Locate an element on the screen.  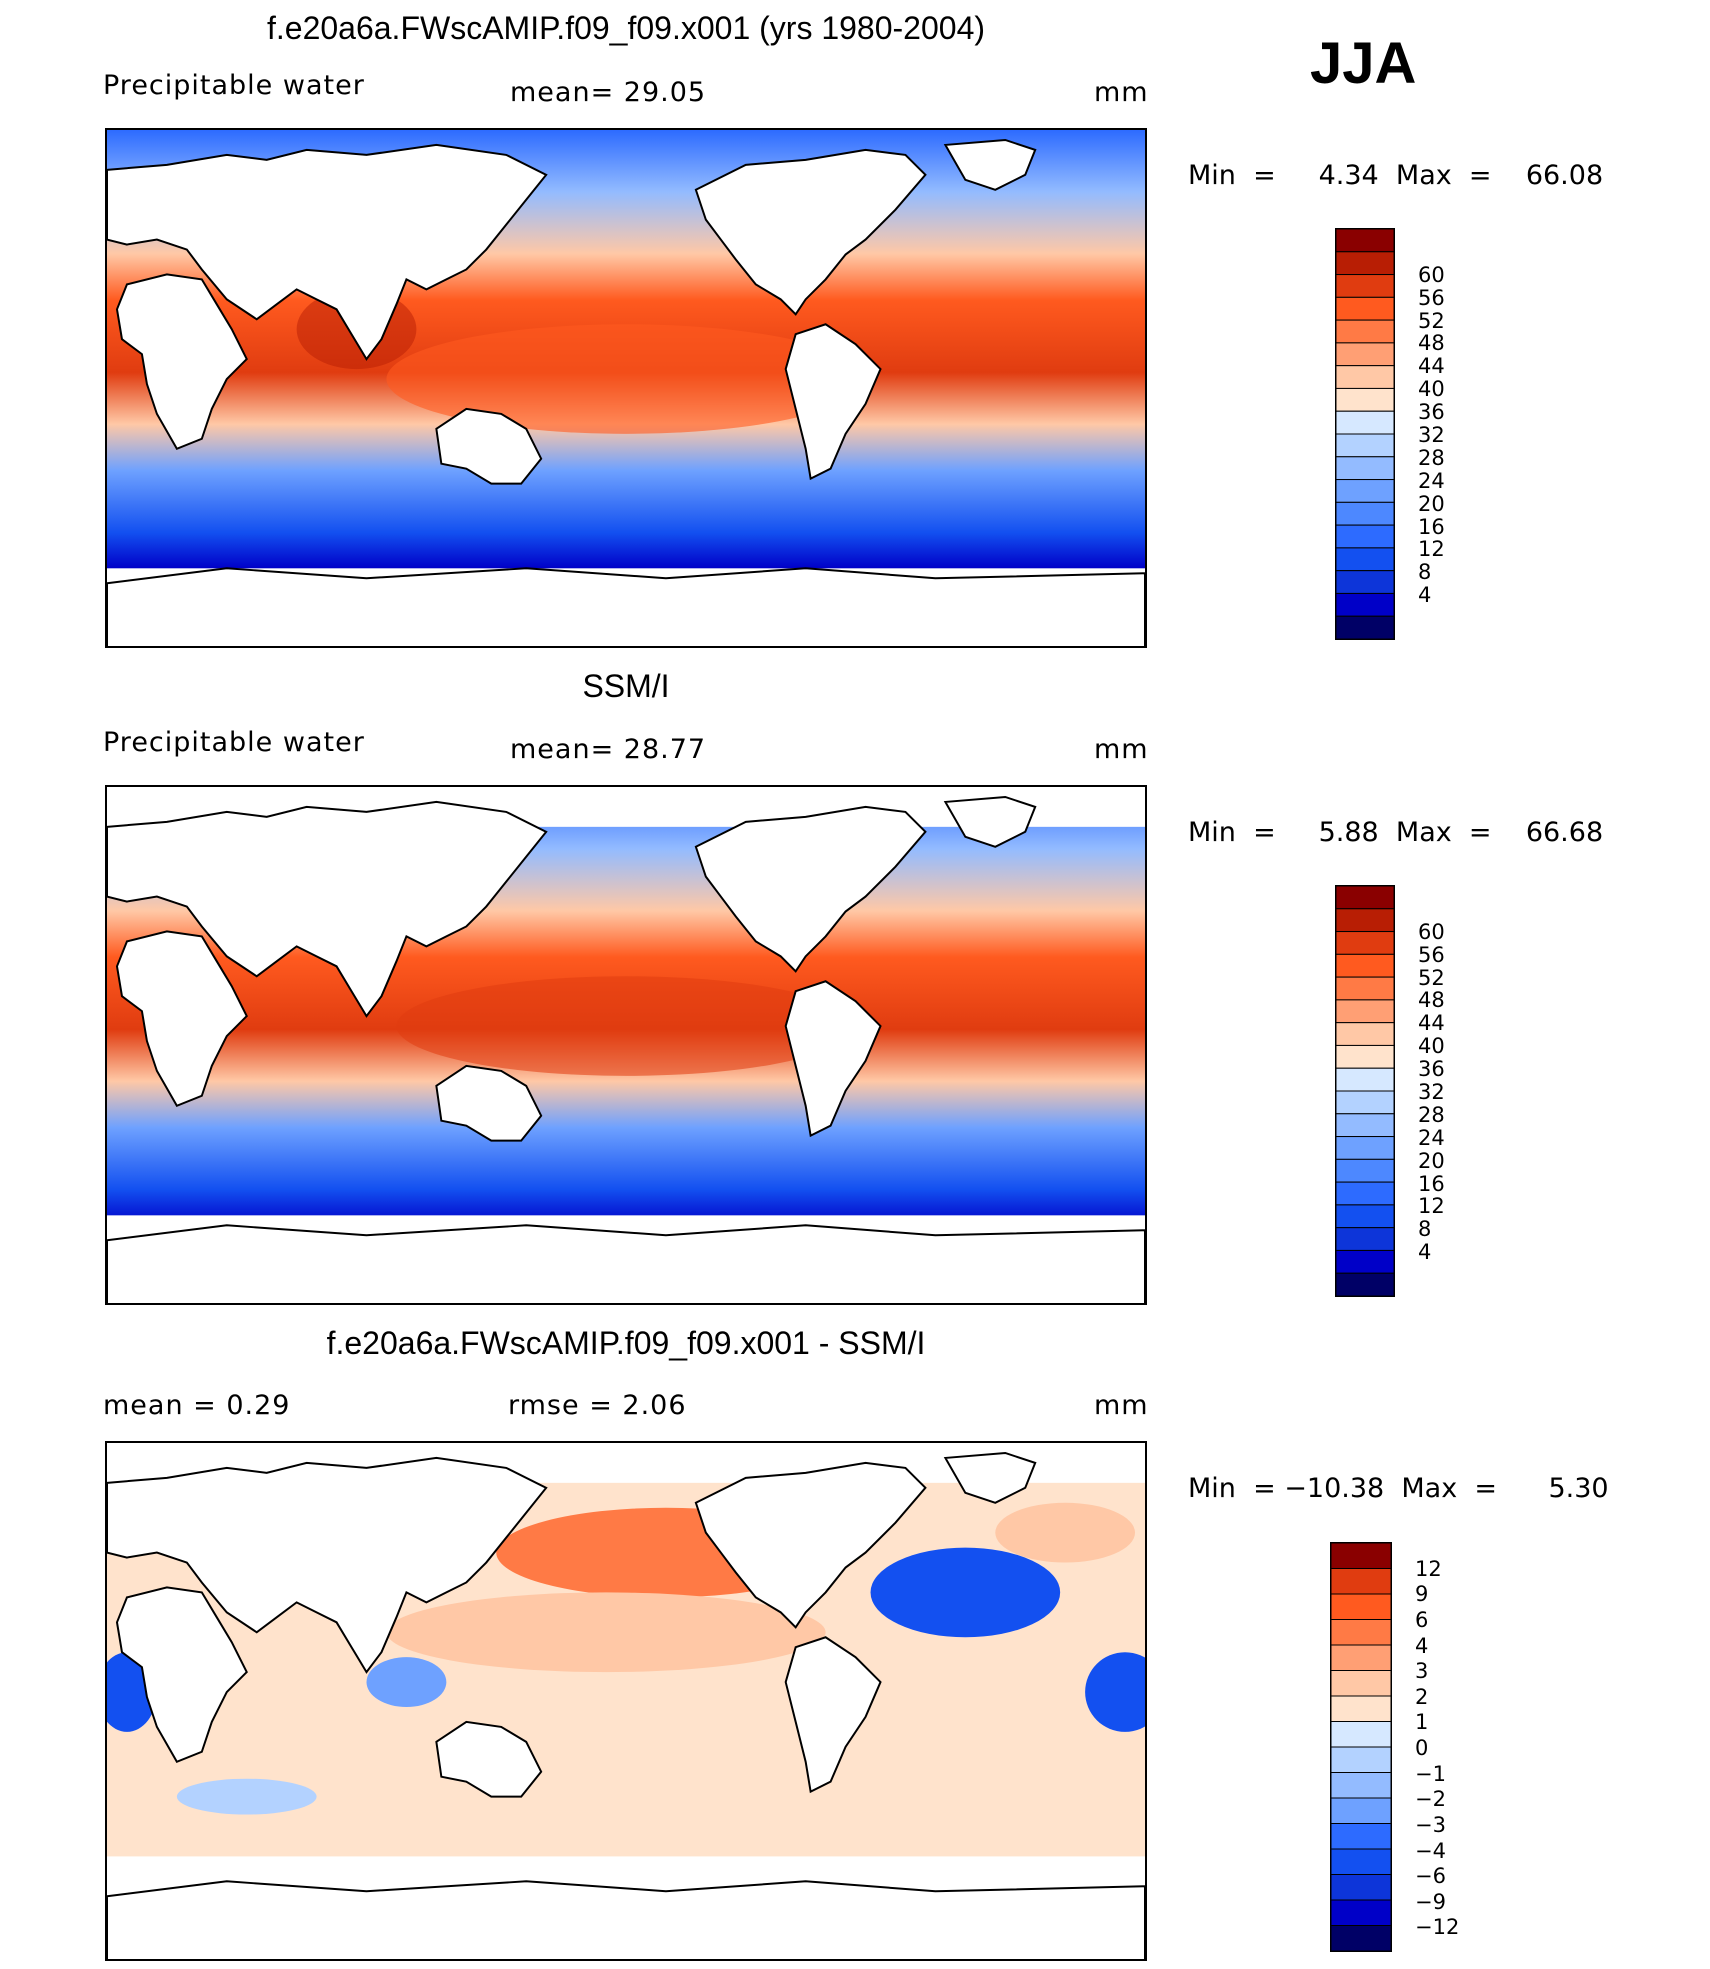
colorbar-tick-label: 32 is located at coordinates (1431, 435).